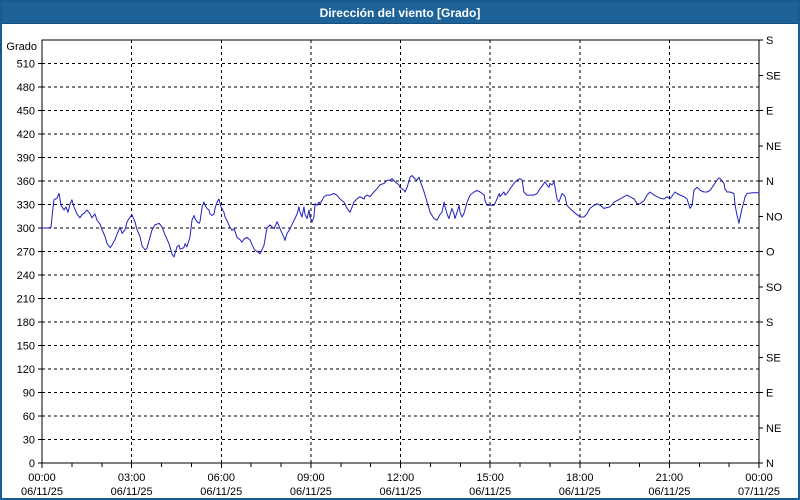 Image resolution: width=800 pixels, height=500 pixels. What do you see at coordinates (400, 216) in the screenshot?
I see `wind-direction-series-line` at bounding box center [400, 216].